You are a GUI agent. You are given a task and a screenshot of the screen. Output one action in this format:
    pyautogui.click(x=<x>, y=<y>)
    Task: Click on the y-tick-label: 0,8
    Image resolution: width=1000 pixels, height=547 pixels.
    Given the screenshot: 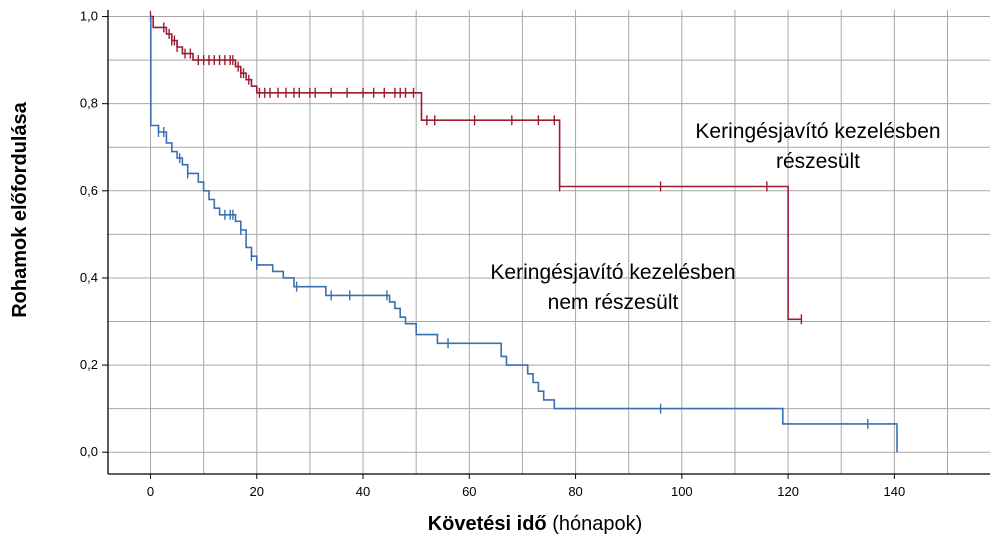 What is the action you would take?
    pyautogui.click(x=89, y=103)
    